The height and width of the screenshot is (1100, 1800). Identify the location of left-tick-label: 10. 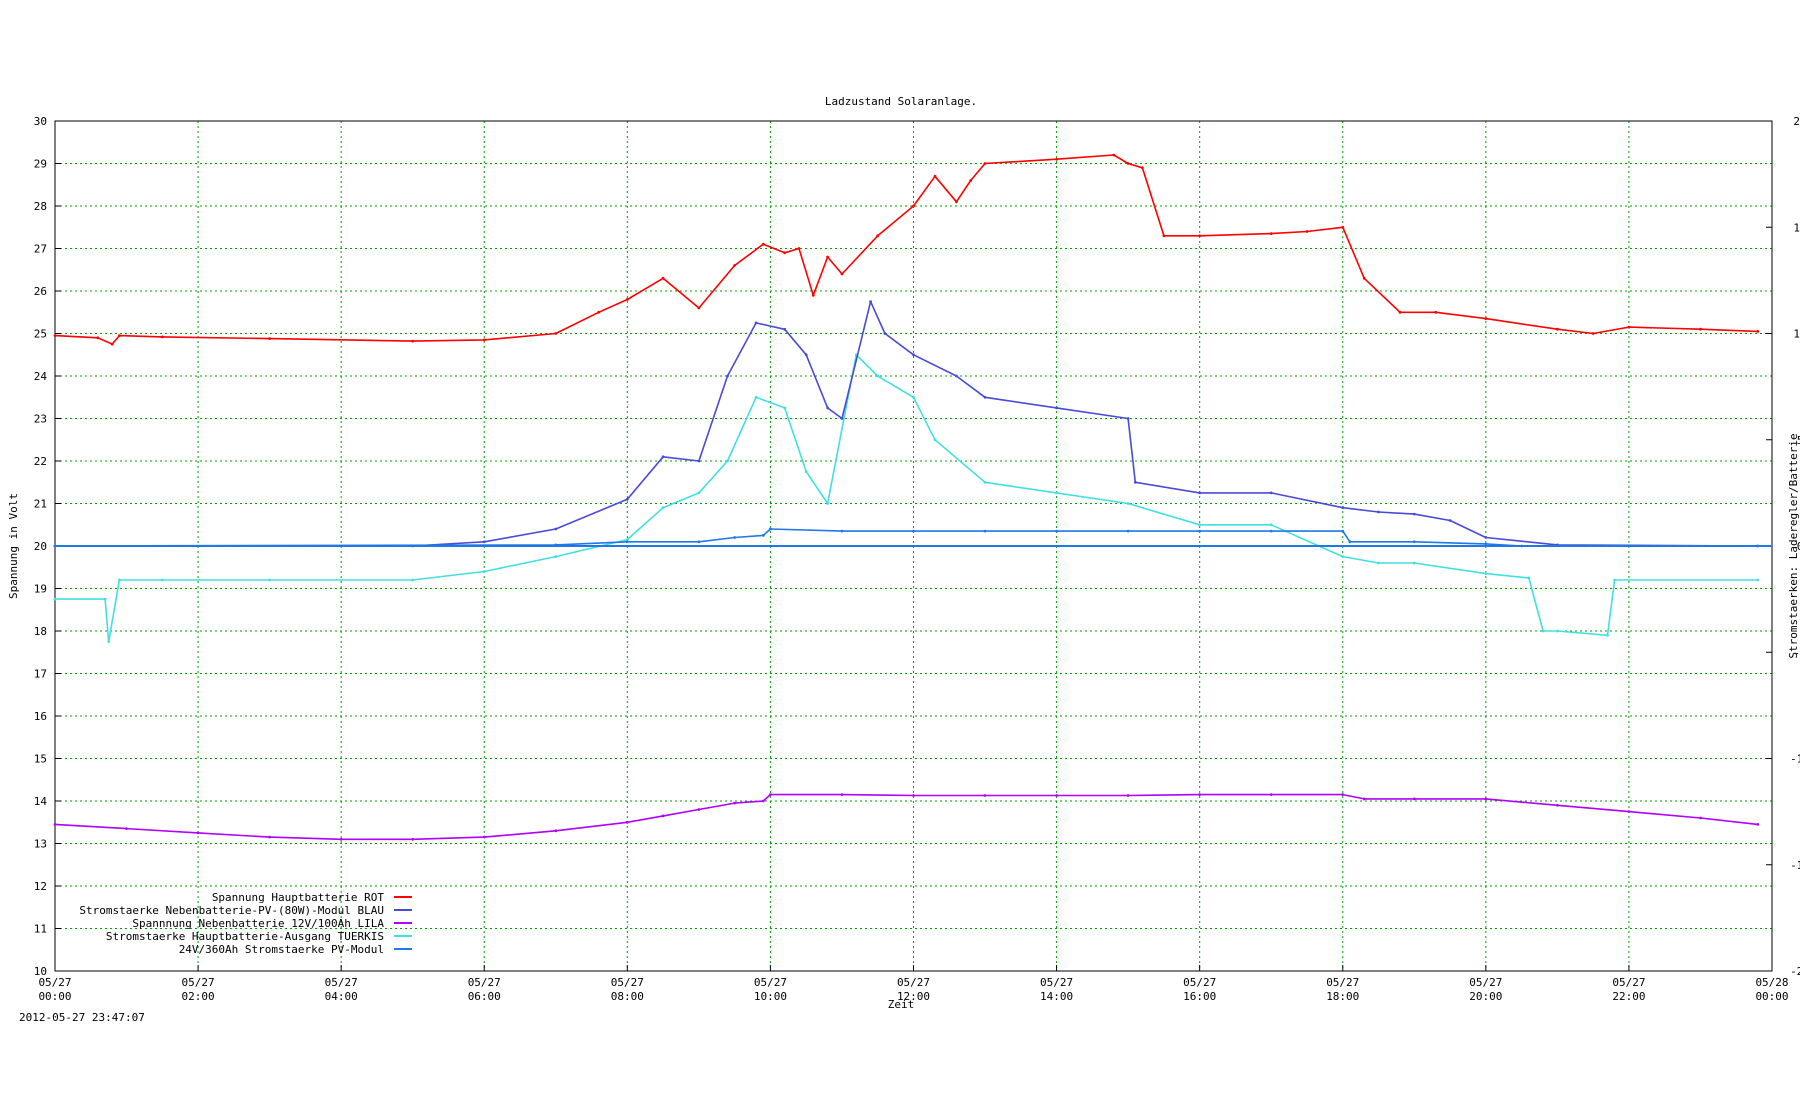
(40, 971).